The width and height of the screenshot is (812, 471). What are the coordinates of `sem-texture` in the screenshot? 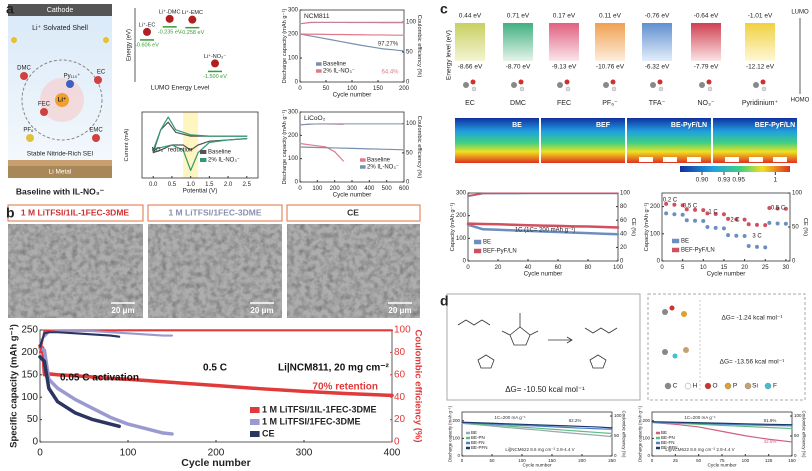 It's located at (75, 271).